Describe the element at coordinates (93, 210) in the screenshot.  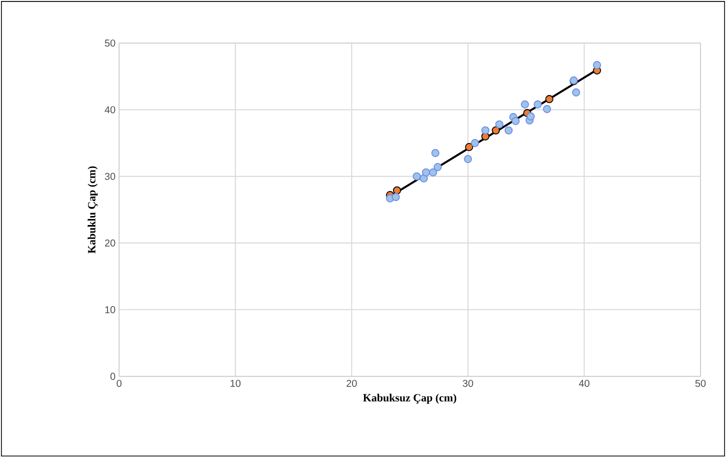
I see `y-axis-title: Kabuklu Çap (cm)` at that location.